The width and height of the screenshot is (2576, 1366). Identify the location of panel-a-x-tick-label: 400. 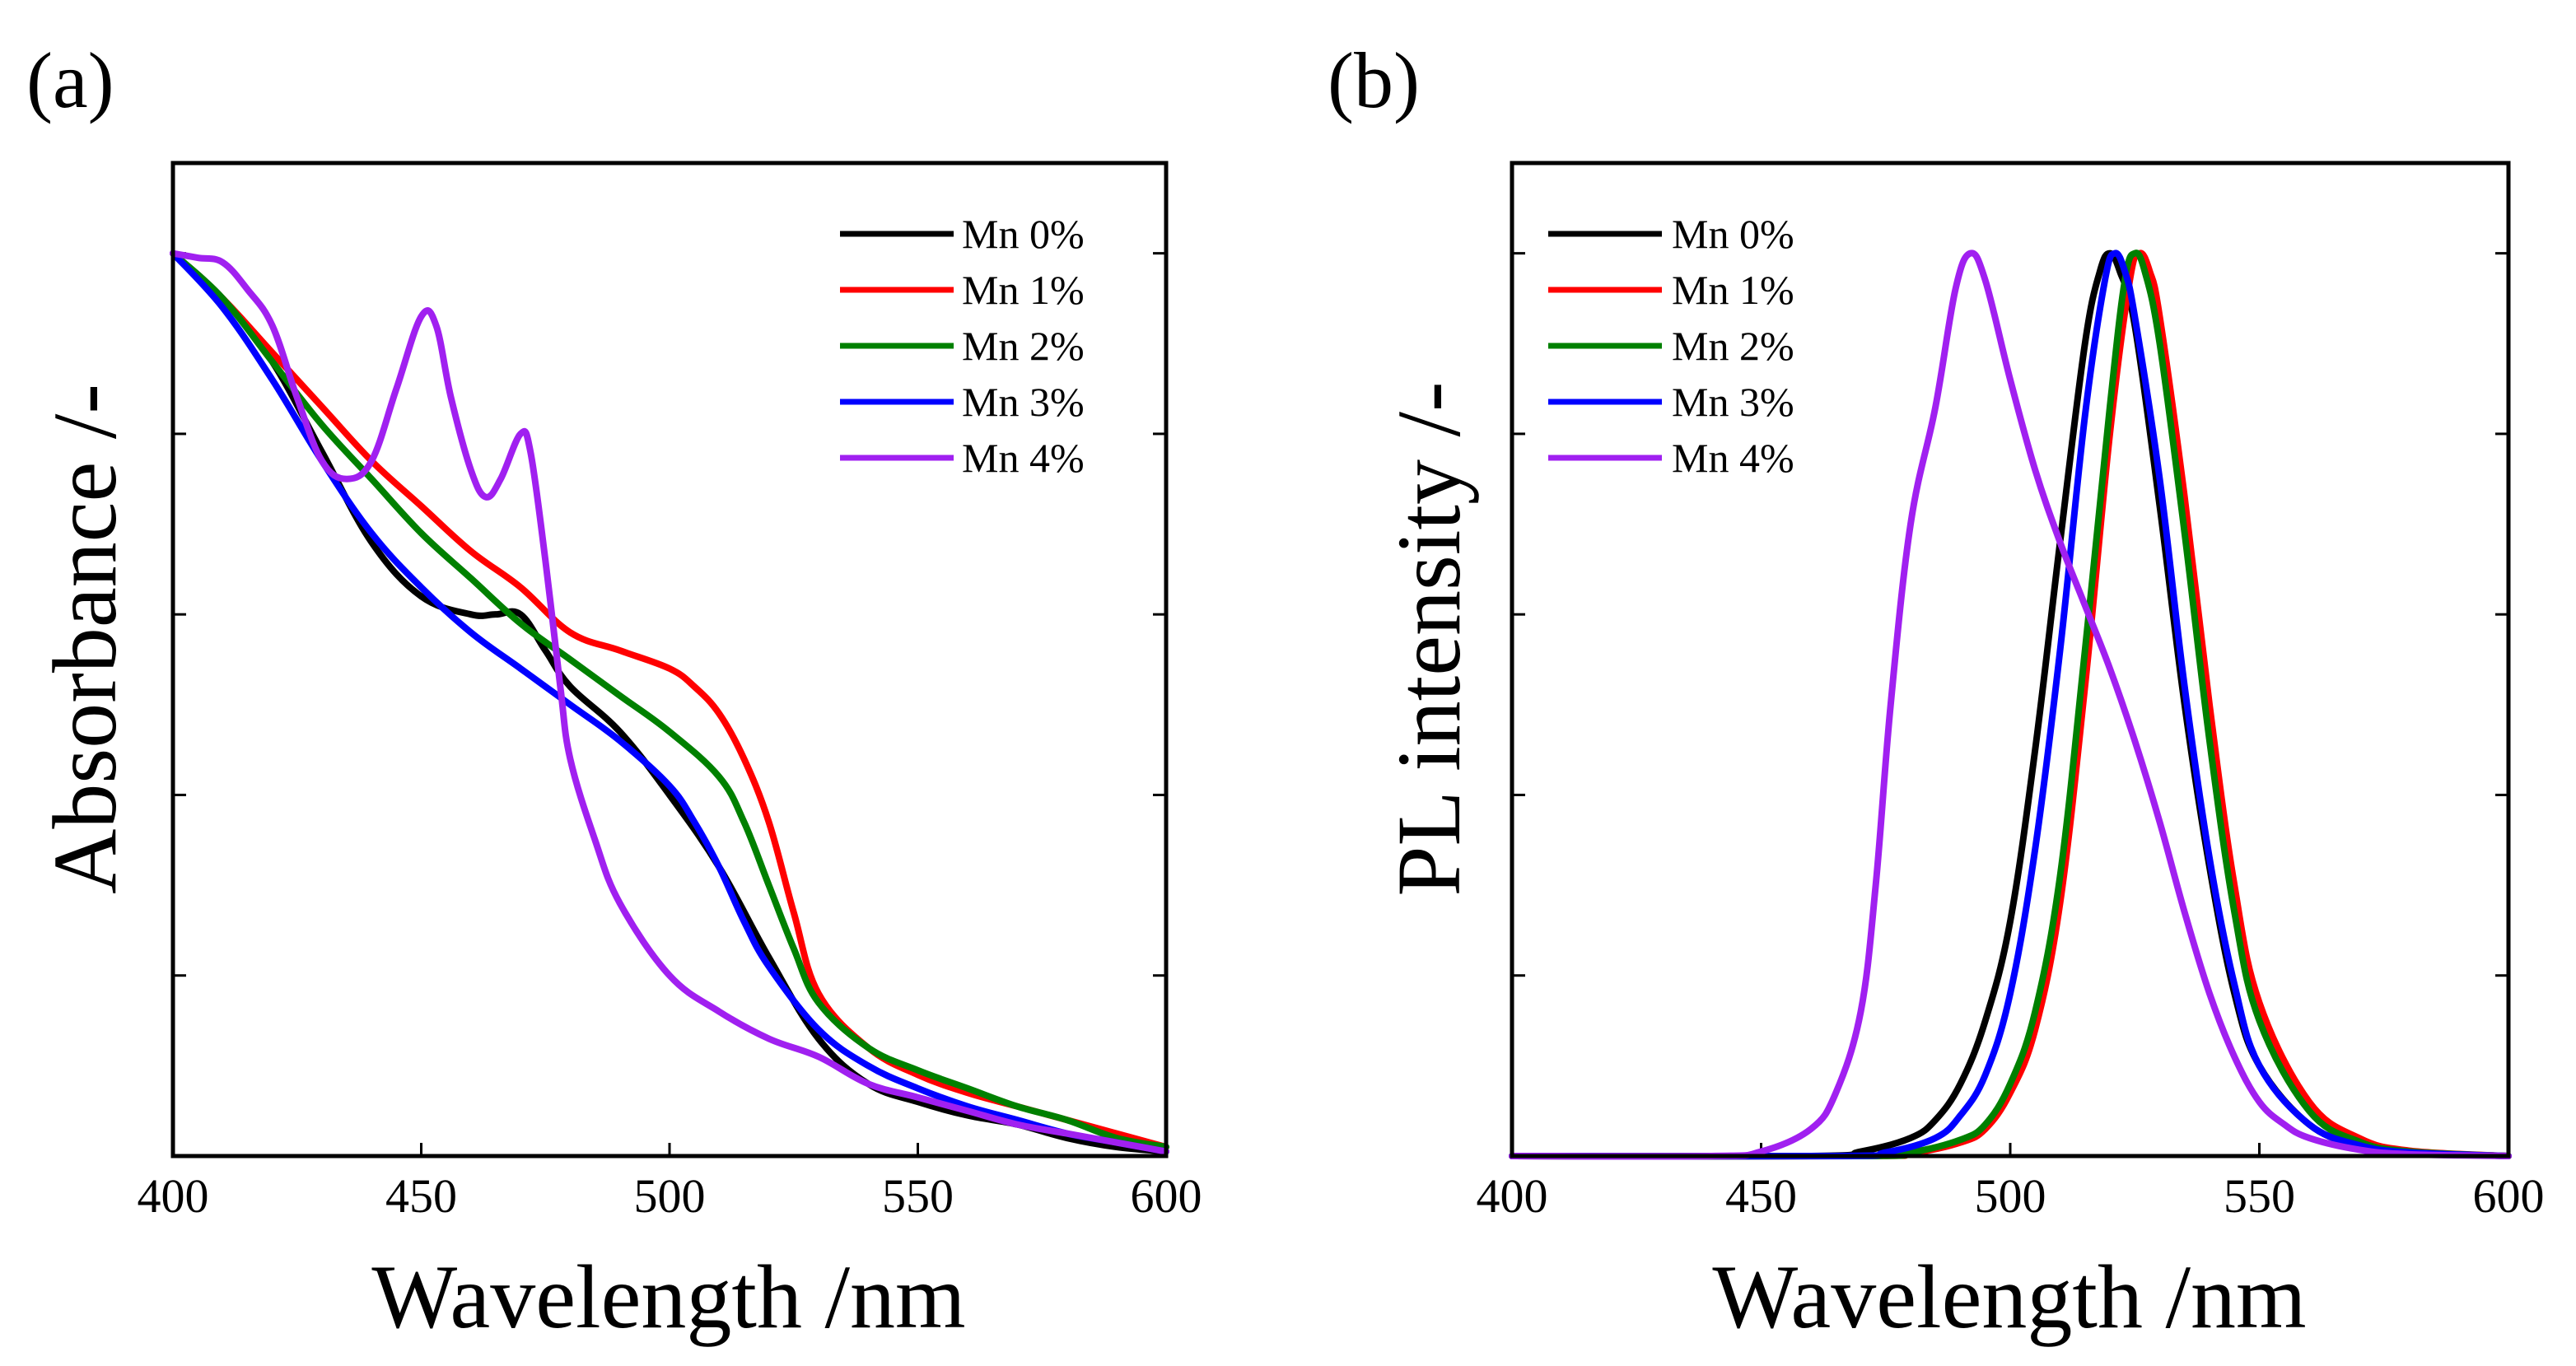
(173, 1196).